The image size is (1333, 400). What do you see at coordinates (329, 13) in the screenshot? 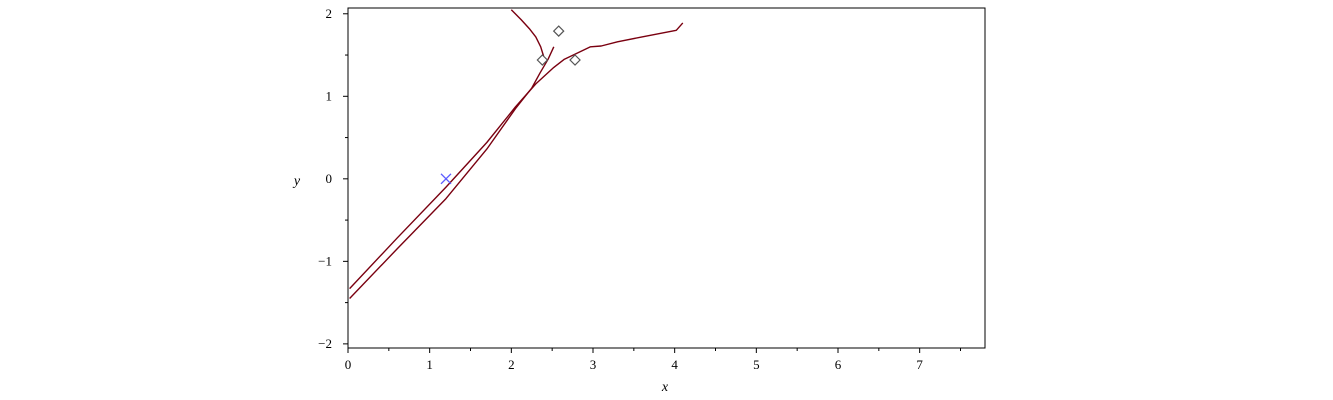
I see `y-tick-label: 2` at bounding box center [329, 13].